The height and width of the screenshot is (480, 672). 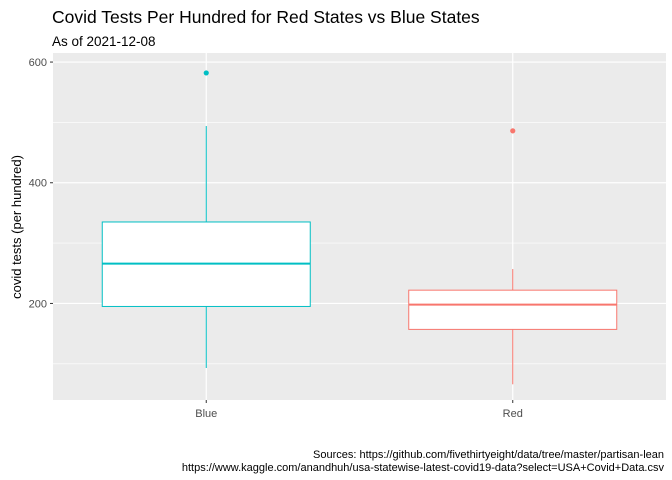 What do you see at coordinates (513, 414) in the screenshot?
I see `x-tick-label: Red` at bounding box center [513, 414].